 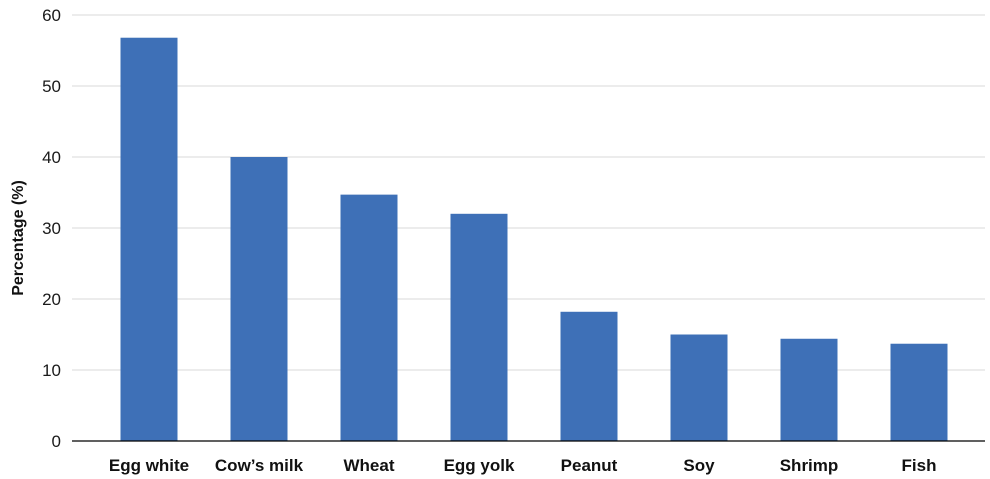 I want to click on y-tick-label: 0, so click(x=56, y=441).